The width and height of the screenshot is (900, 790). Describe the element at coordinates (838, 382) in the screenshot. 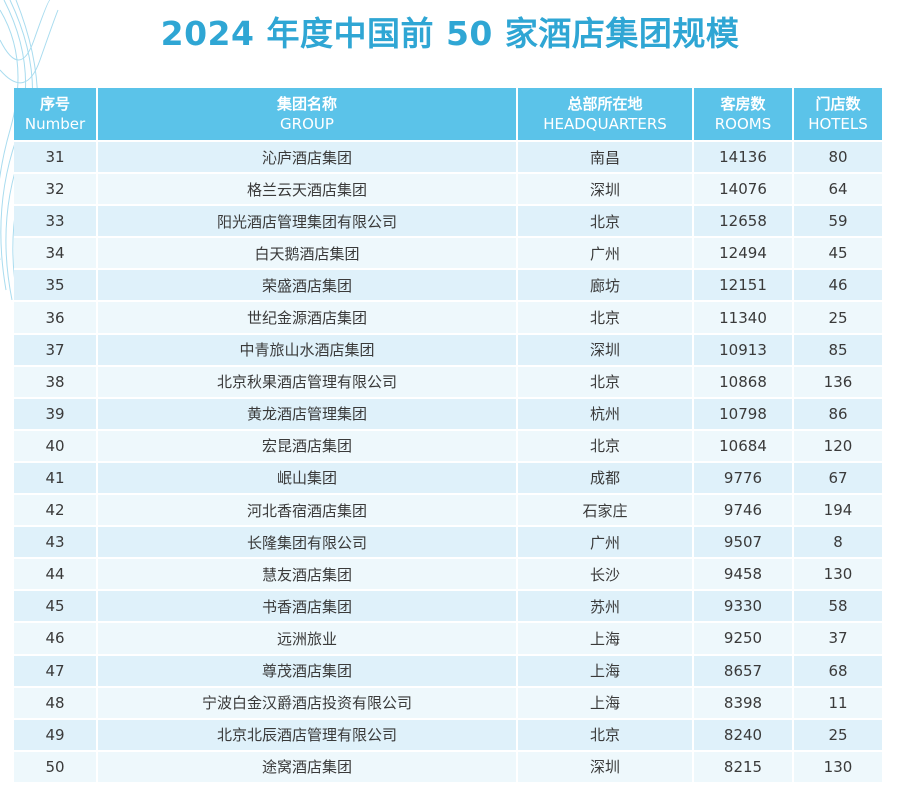

I see `cell-hotels: 136` at that location.